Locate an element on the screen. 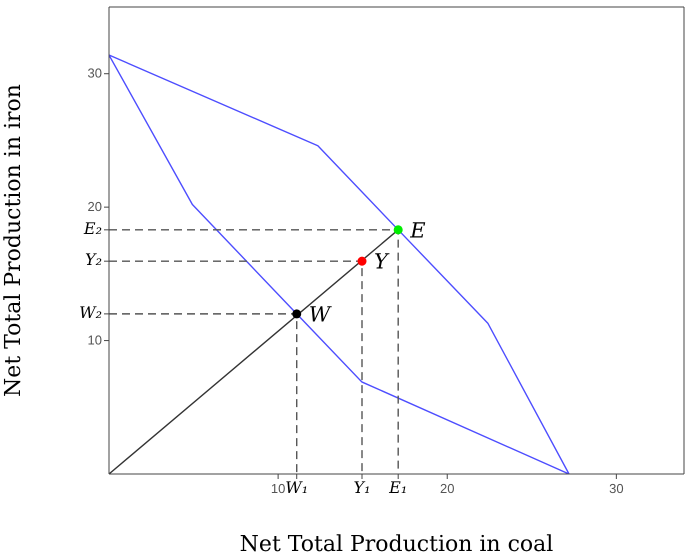  x-tick-label: 10 is located at coordinates (278, 488).